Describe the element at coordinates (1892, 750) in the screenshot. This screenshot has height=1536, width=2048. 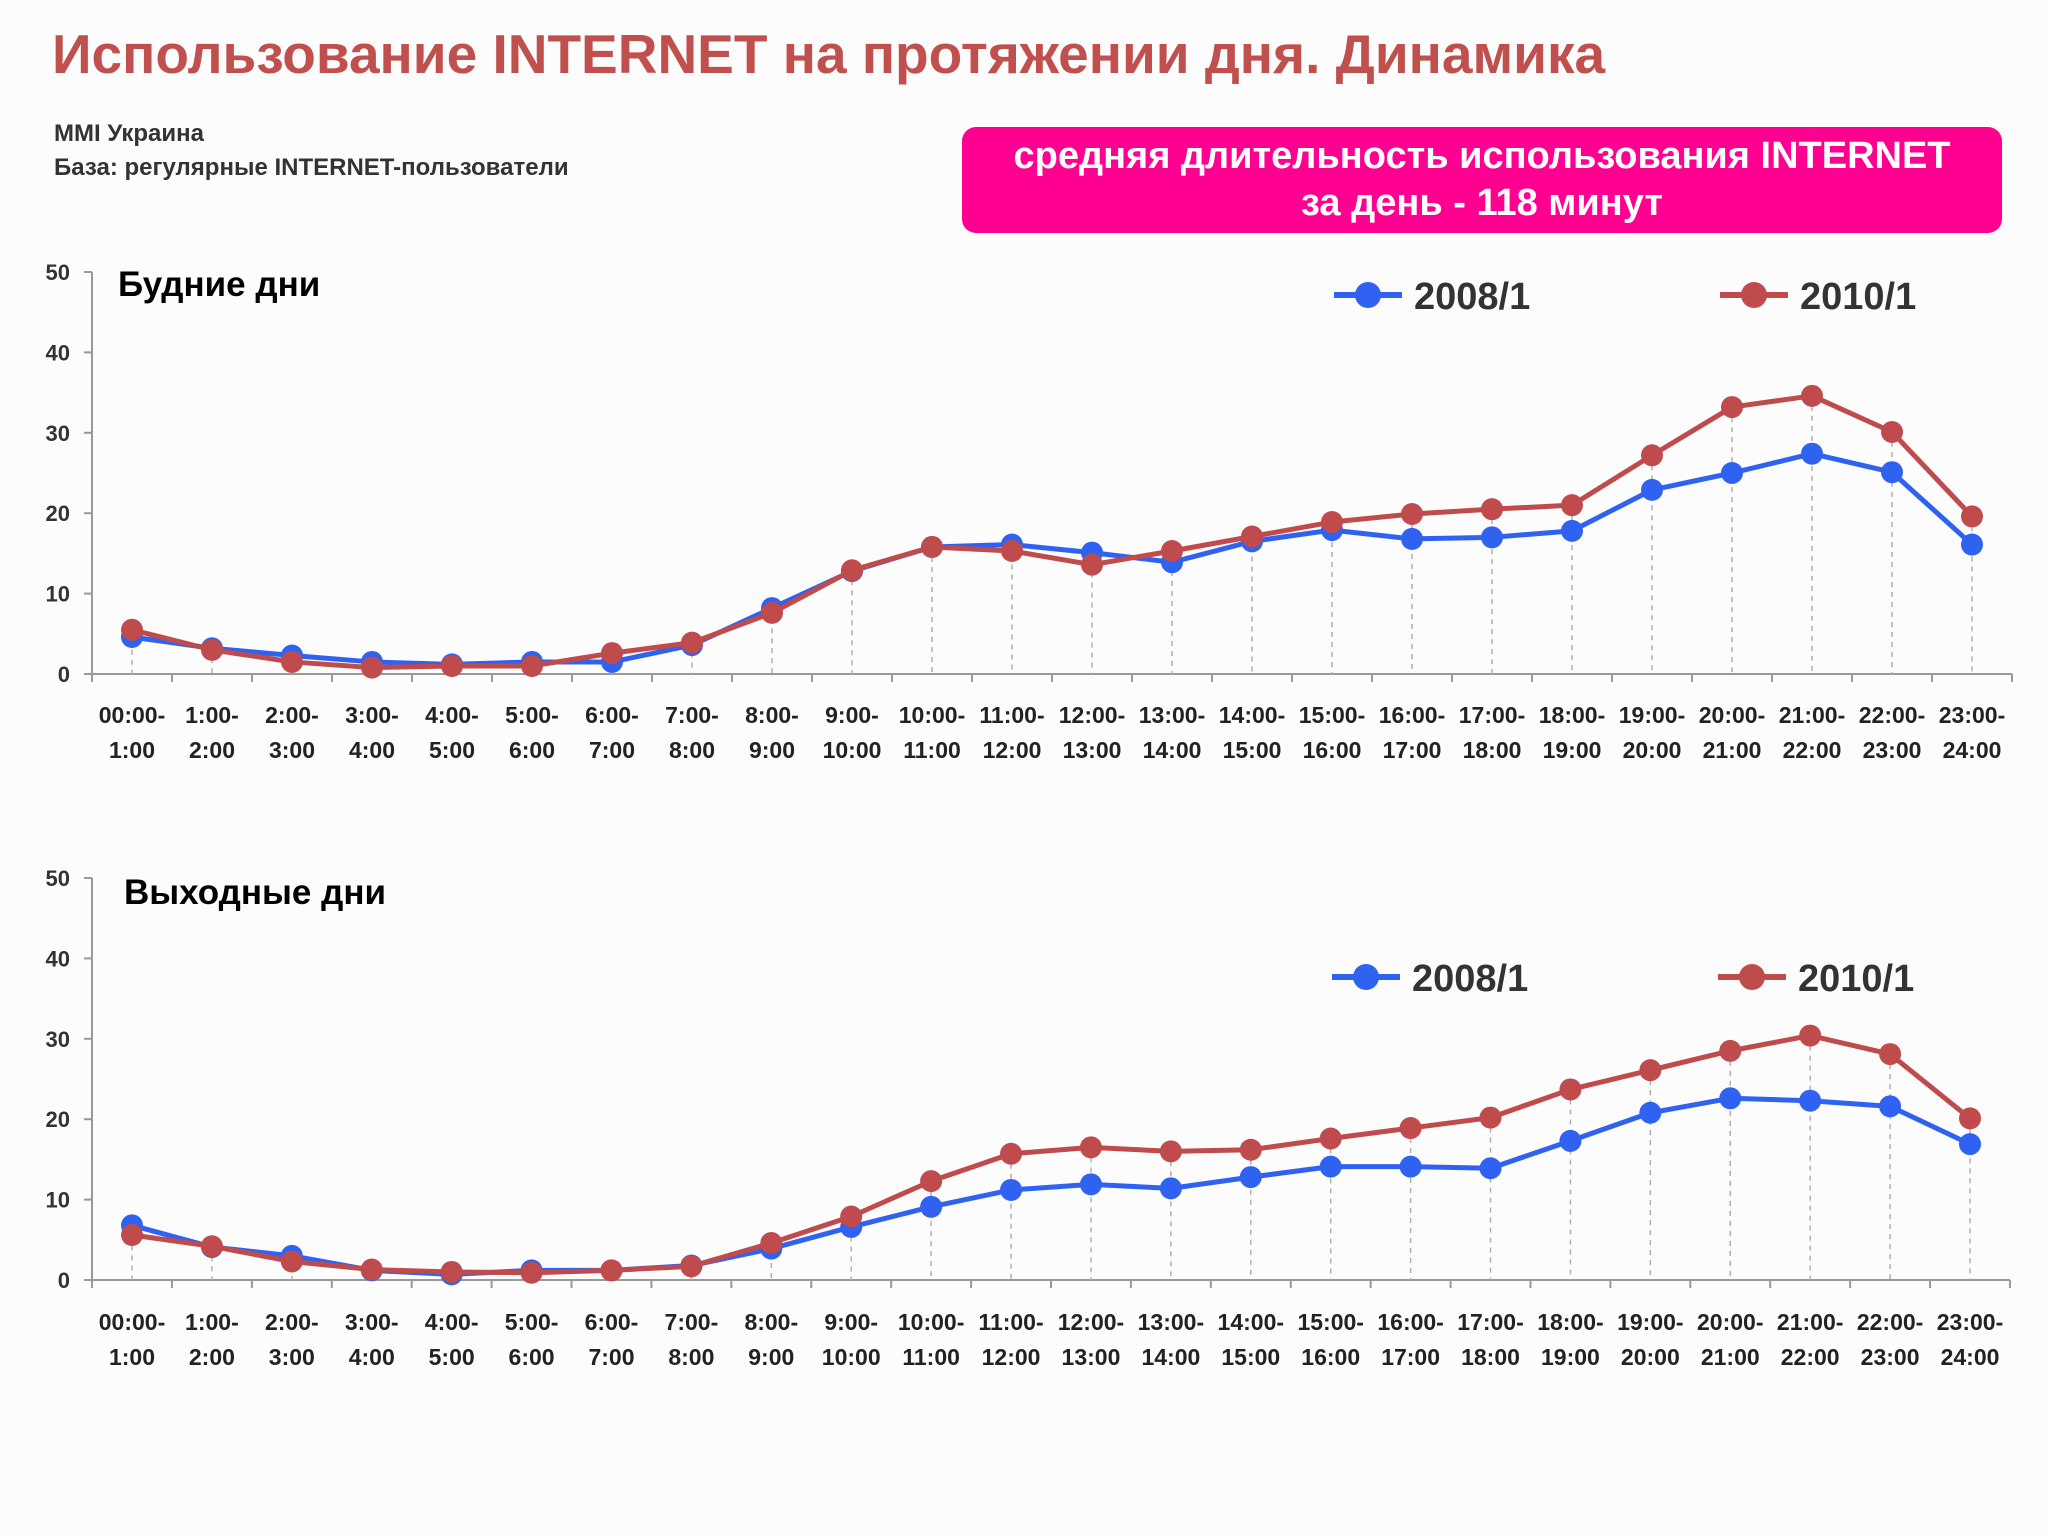
I see `x-tick-label: 23:00` at that location.